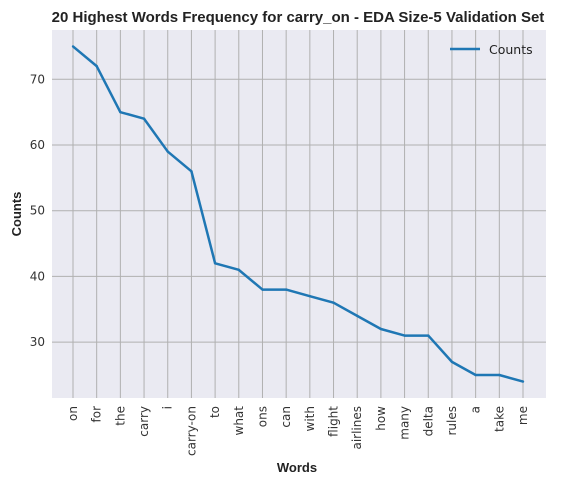  Describe the element at coordinates (37, 145) in the screenshot. I see `y-tick-label: 60` at that location.